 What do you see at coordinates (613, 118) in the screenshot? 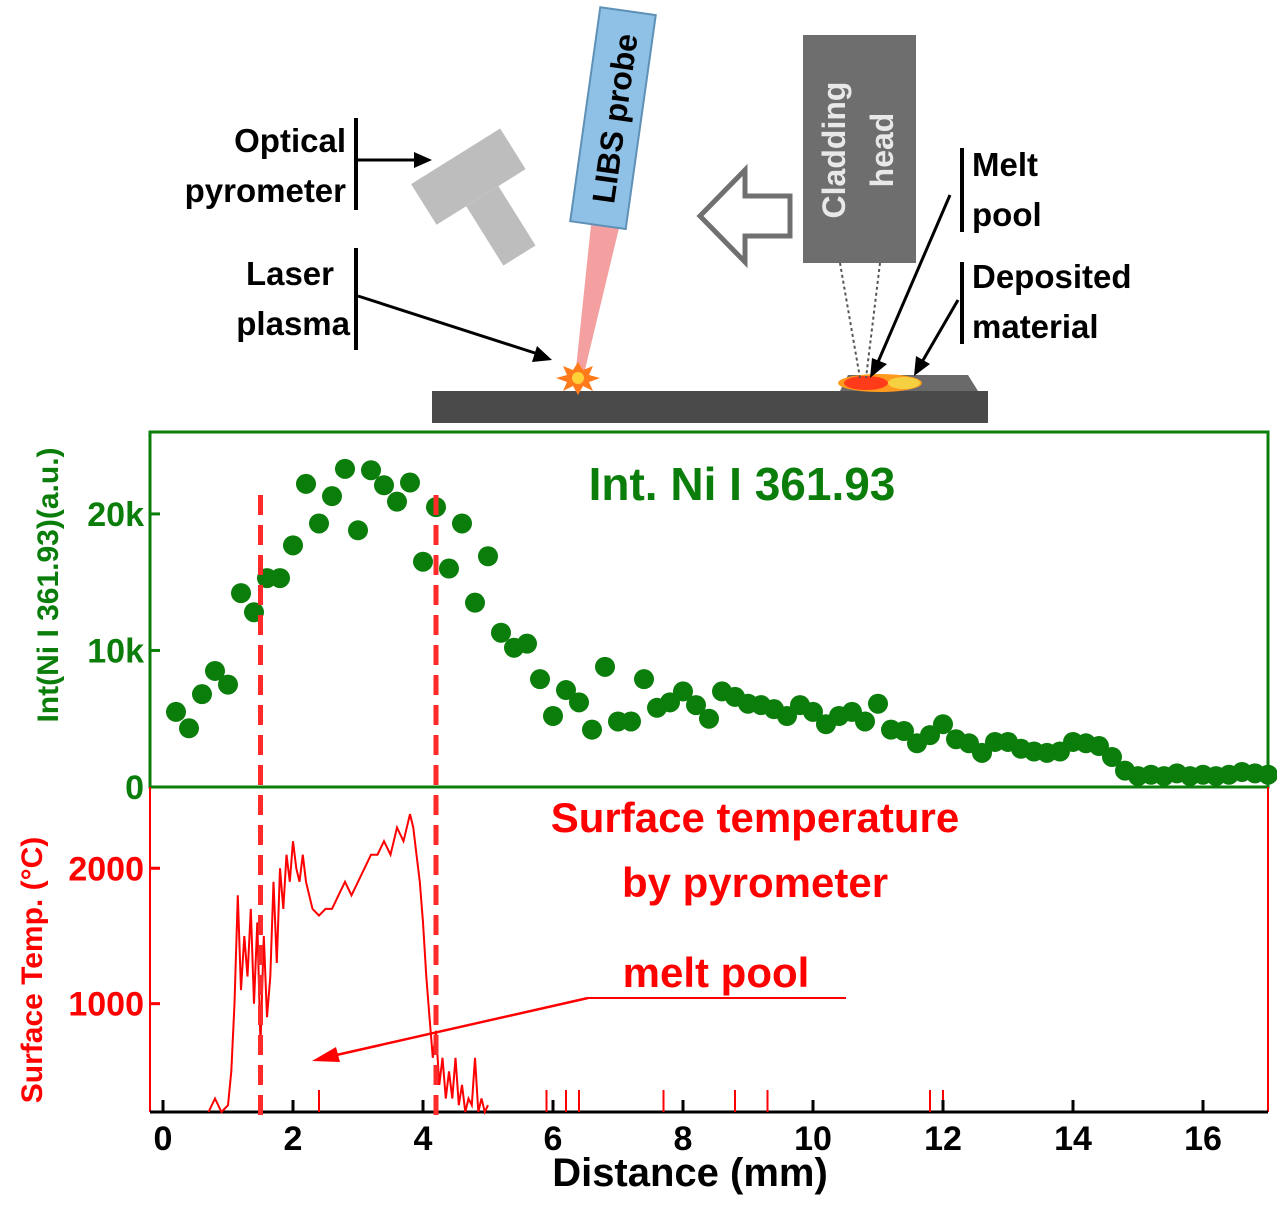
I see `libs-probe-icon: LIBS probe` at bounding box center [613, 118].